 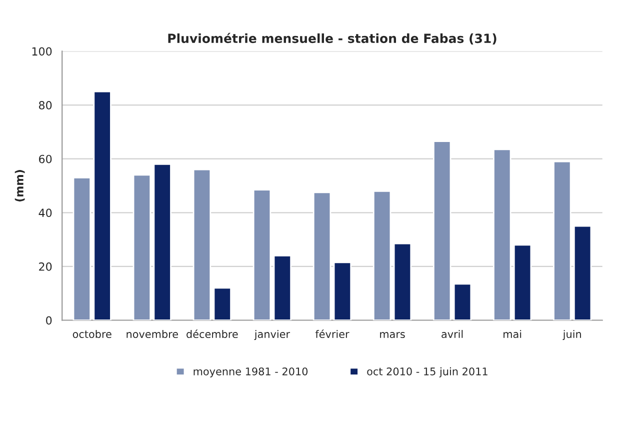 I want to click on x-tick-label: décembre, so click(x=212, y=334).